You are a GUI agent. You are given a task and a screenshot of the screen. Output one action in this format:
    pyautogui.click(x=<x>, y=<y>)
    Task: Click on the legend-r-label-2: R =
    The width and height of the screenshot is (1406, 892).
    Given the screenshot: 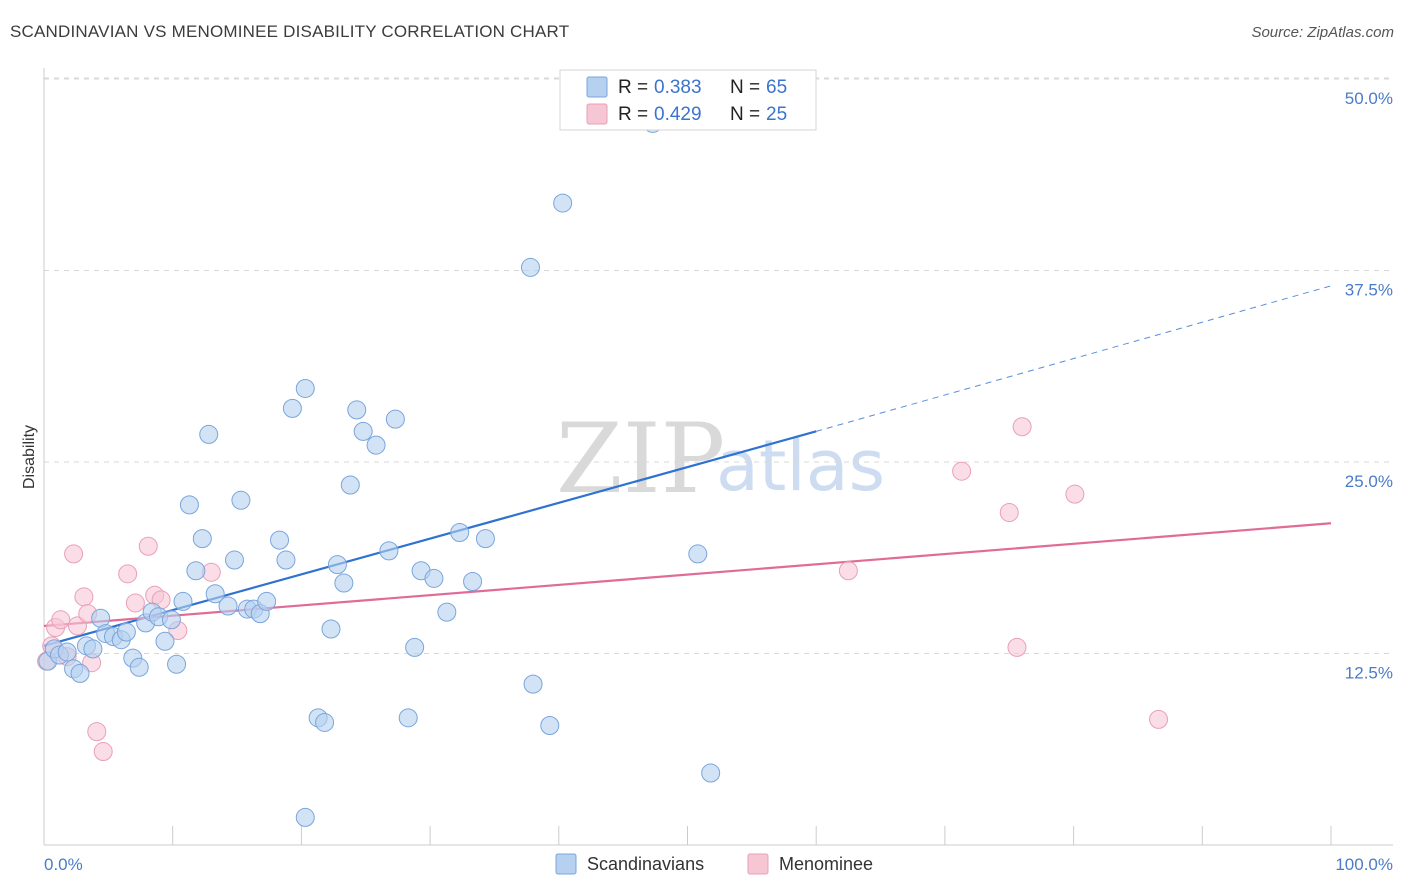 What is the action you would take?
    pyautogui.click(x=633, y=114)
    